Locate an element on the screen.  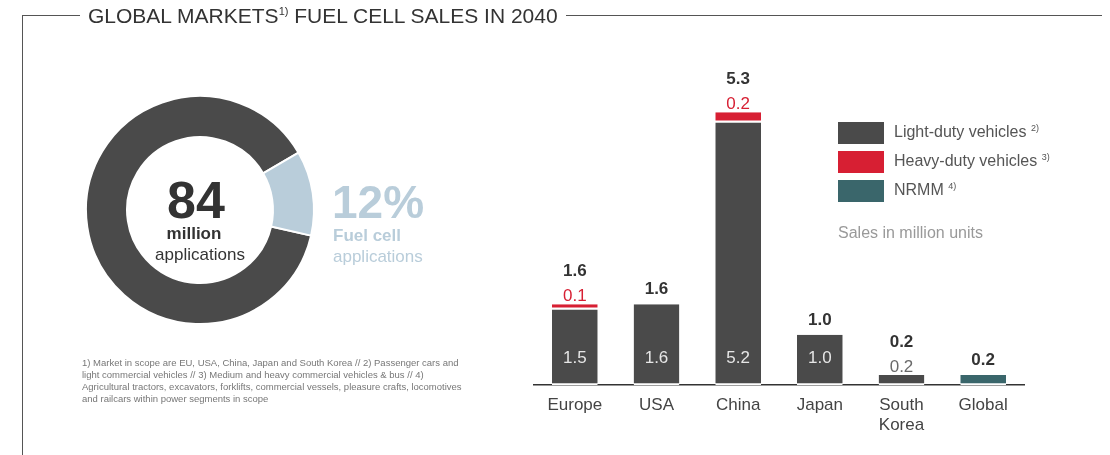
data-label: 5.2 is located at coordinates (738, 357).